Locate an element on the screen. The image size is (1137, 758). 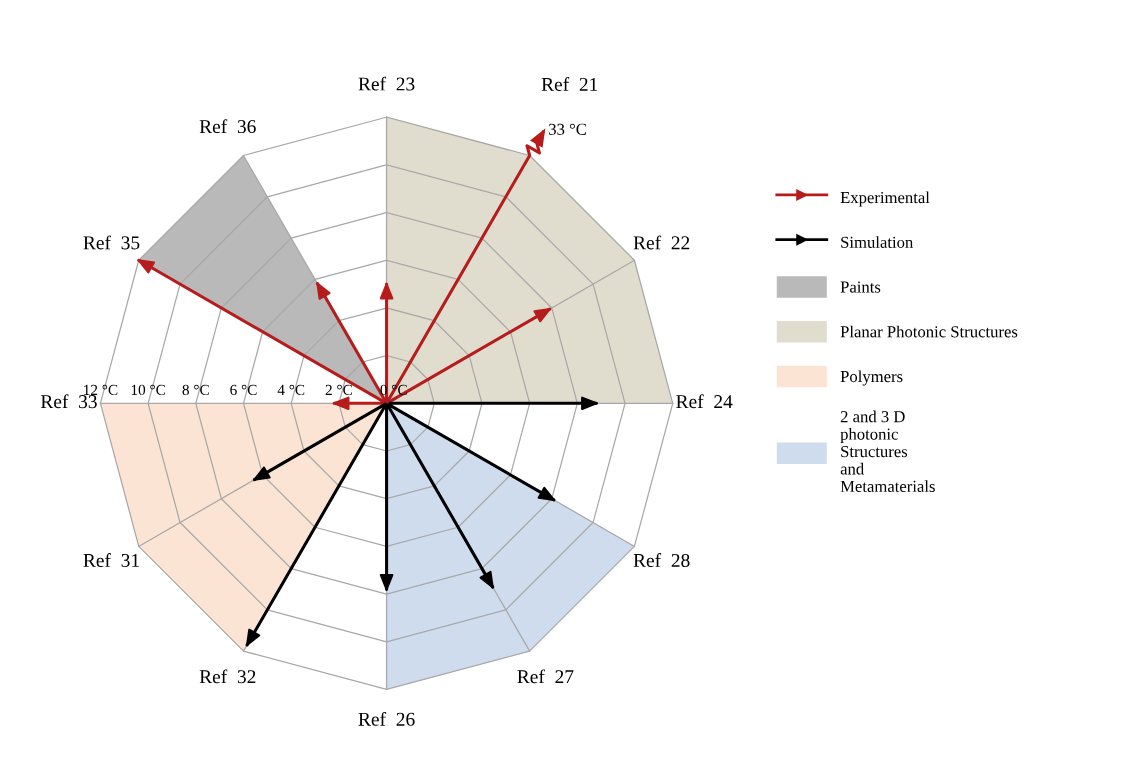
spoke-label: Ref 24 is located at coordinates (704, 401).